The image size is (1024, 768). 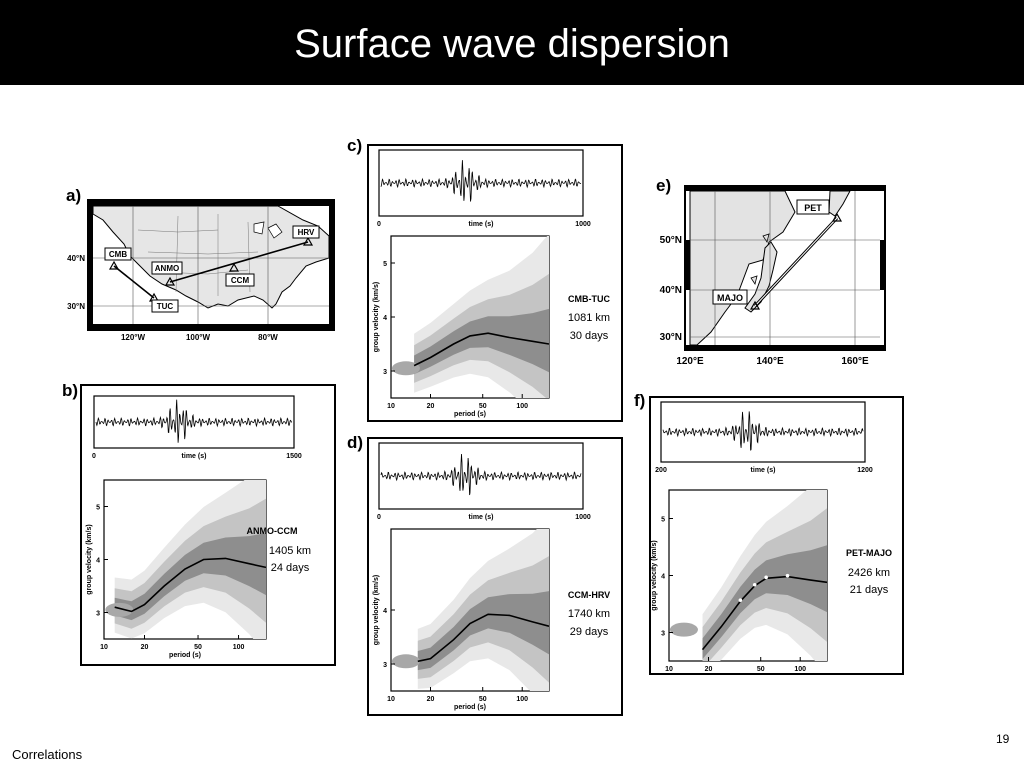 What do you see at coordinates (355, 145) in the screenshot?
I see `panel-c-label: c)` at bounding box center [355, 145].